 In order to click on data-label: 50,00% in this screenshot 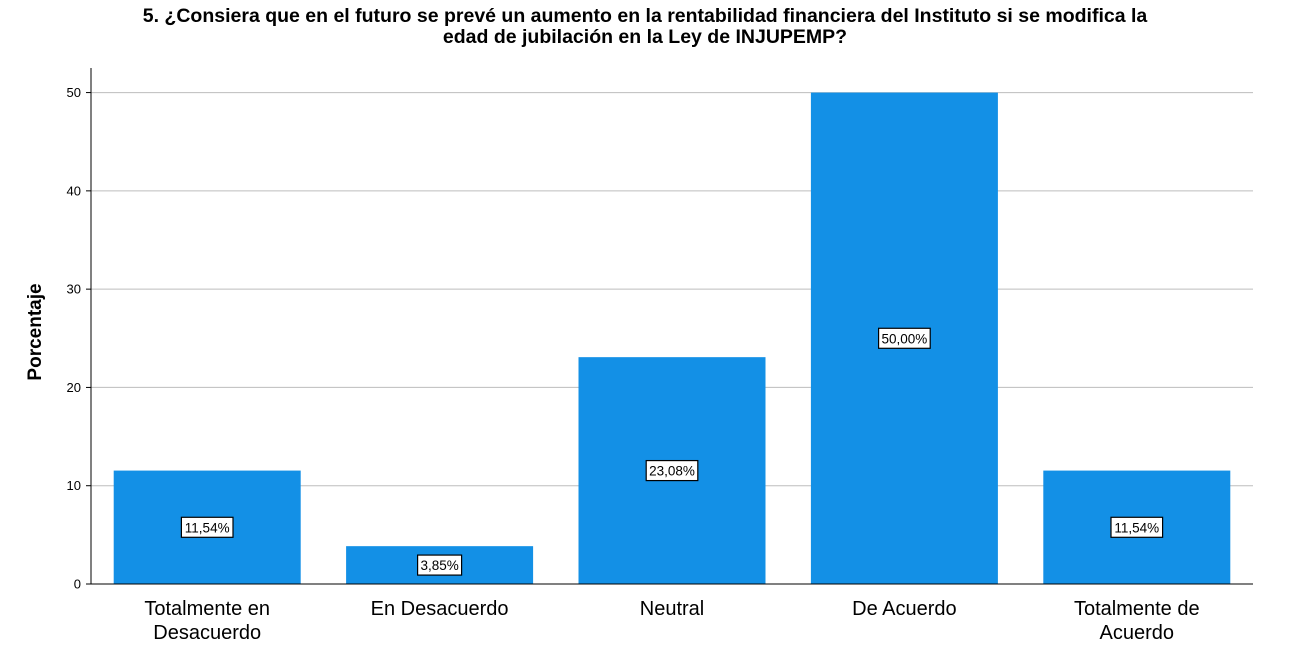, I will do `click(905, 338)`.